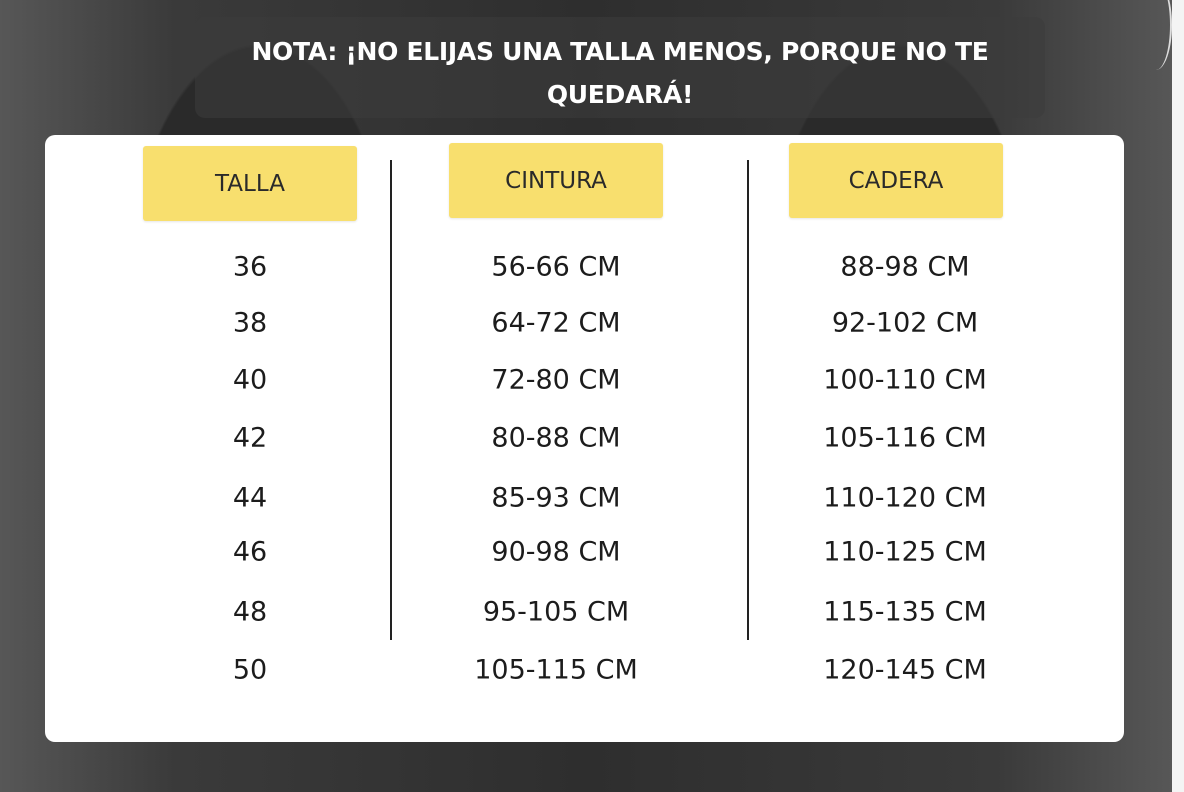 This screenshot has height=792, width=1184. Describe the element at coordinates (896, 180) in the screenshot. I see `header-cadera: CADERA` at that location.